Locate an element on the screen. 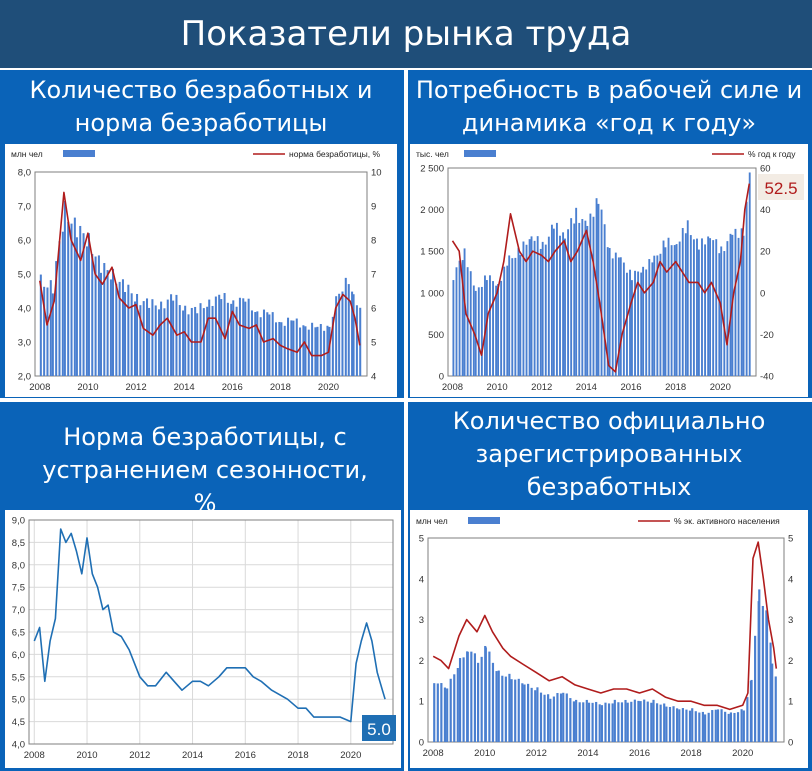 The width and height of the screenshot is (812, 771). y-tick-label: 7,0 is located at coordinates (18, 610).